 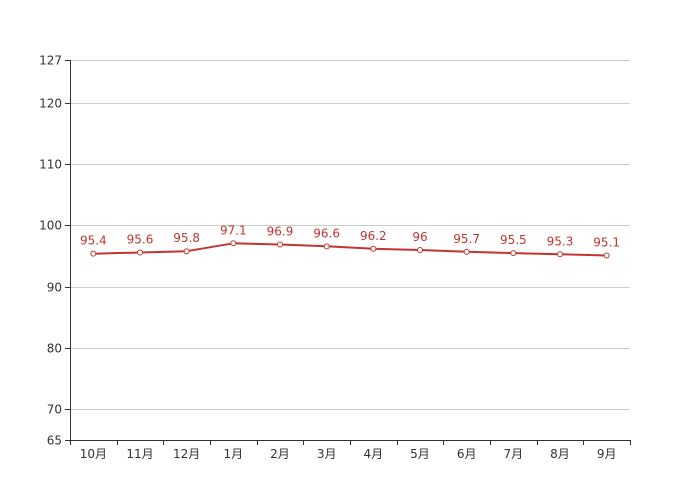 I want to click on x-tick-label: 12月, so click(x=186, y=454).